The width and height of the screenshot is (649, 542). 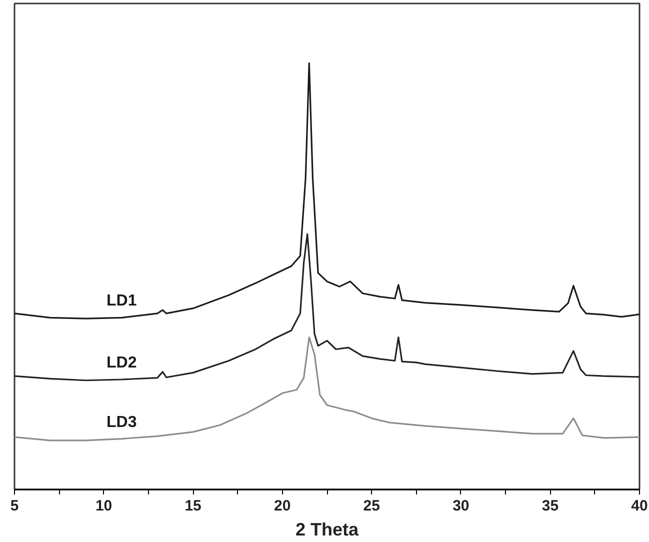 I want to click on series-label: LD3, so click(x=121, y=422).